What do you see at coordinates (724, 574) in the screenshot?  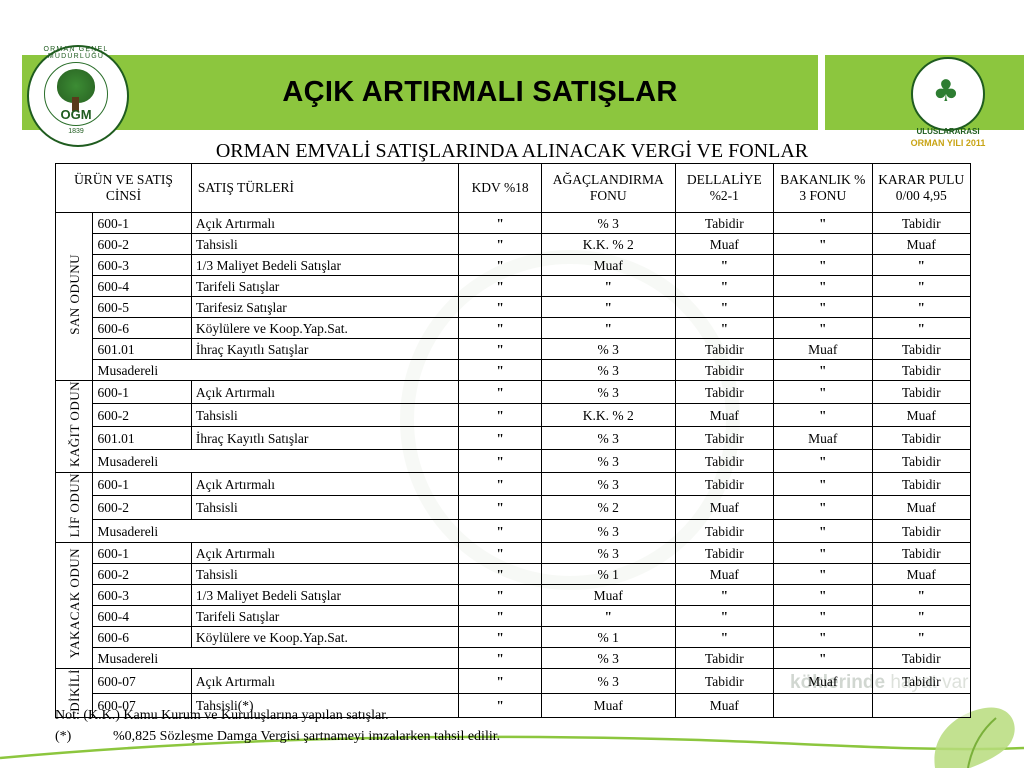 I see `cell-dellaliye: Muaf` at bounding box center [724, 574].